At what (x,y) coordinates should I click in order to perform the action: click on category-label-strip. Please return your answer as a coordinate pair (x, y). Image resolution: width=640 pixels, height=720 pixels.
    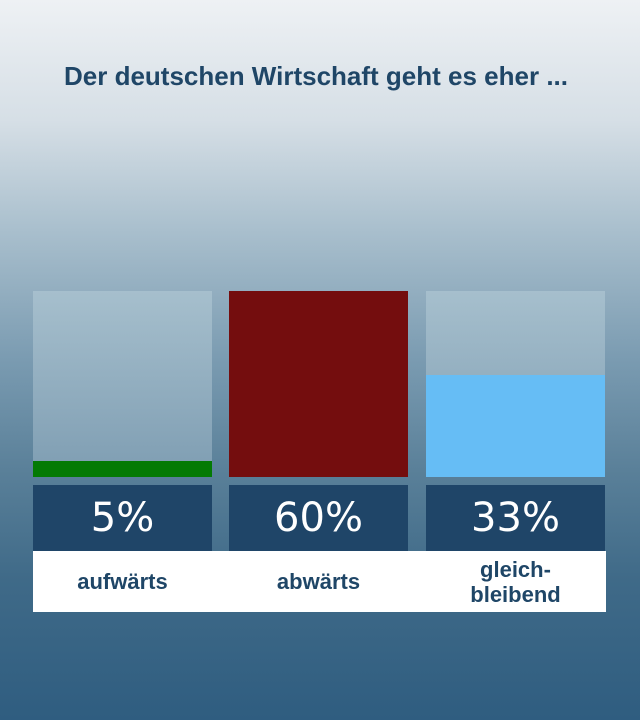
    Looking at the image, I should click on (319, 581).